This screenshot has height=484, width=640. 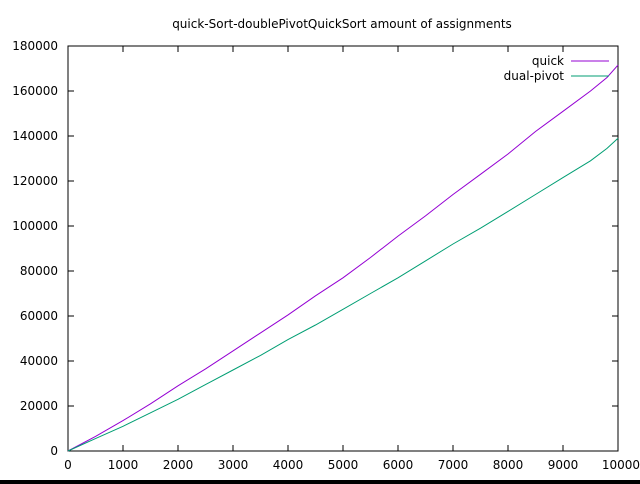 What do you see at coordinates (288, 465) in the screenshot?
I see `x-tick-label: 4000` at bounding box center [288, 465].